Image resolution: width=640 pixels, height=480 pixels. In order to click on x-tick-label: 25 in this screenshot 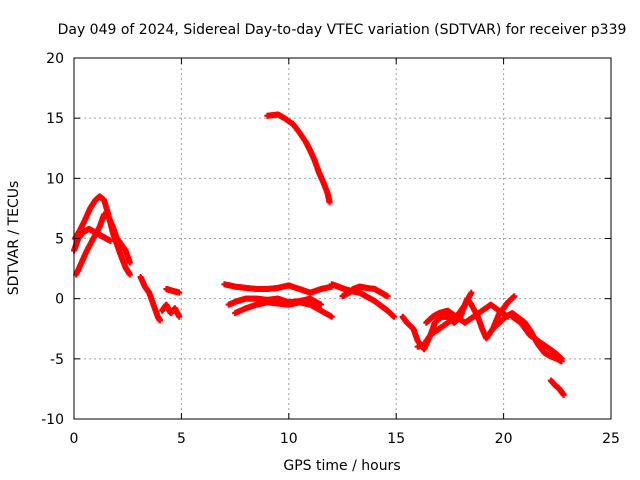, I will do `click(611, 439)`.